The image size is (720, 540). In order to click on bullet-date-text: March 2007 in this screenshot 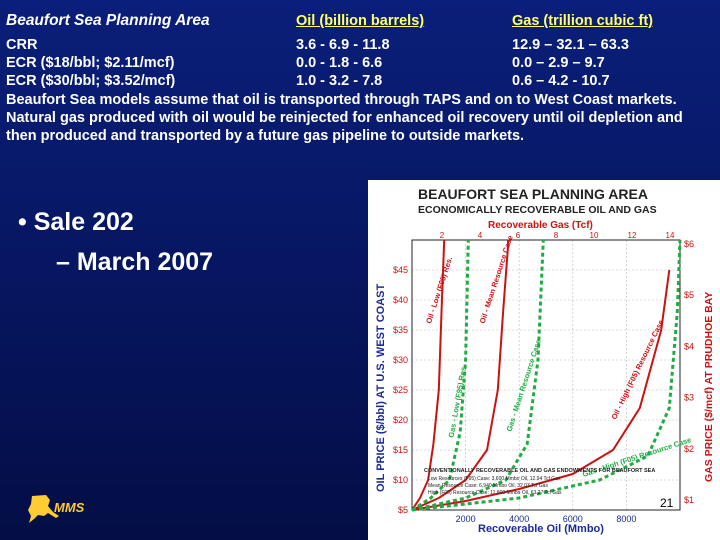, I will do `click(145, 262)`.